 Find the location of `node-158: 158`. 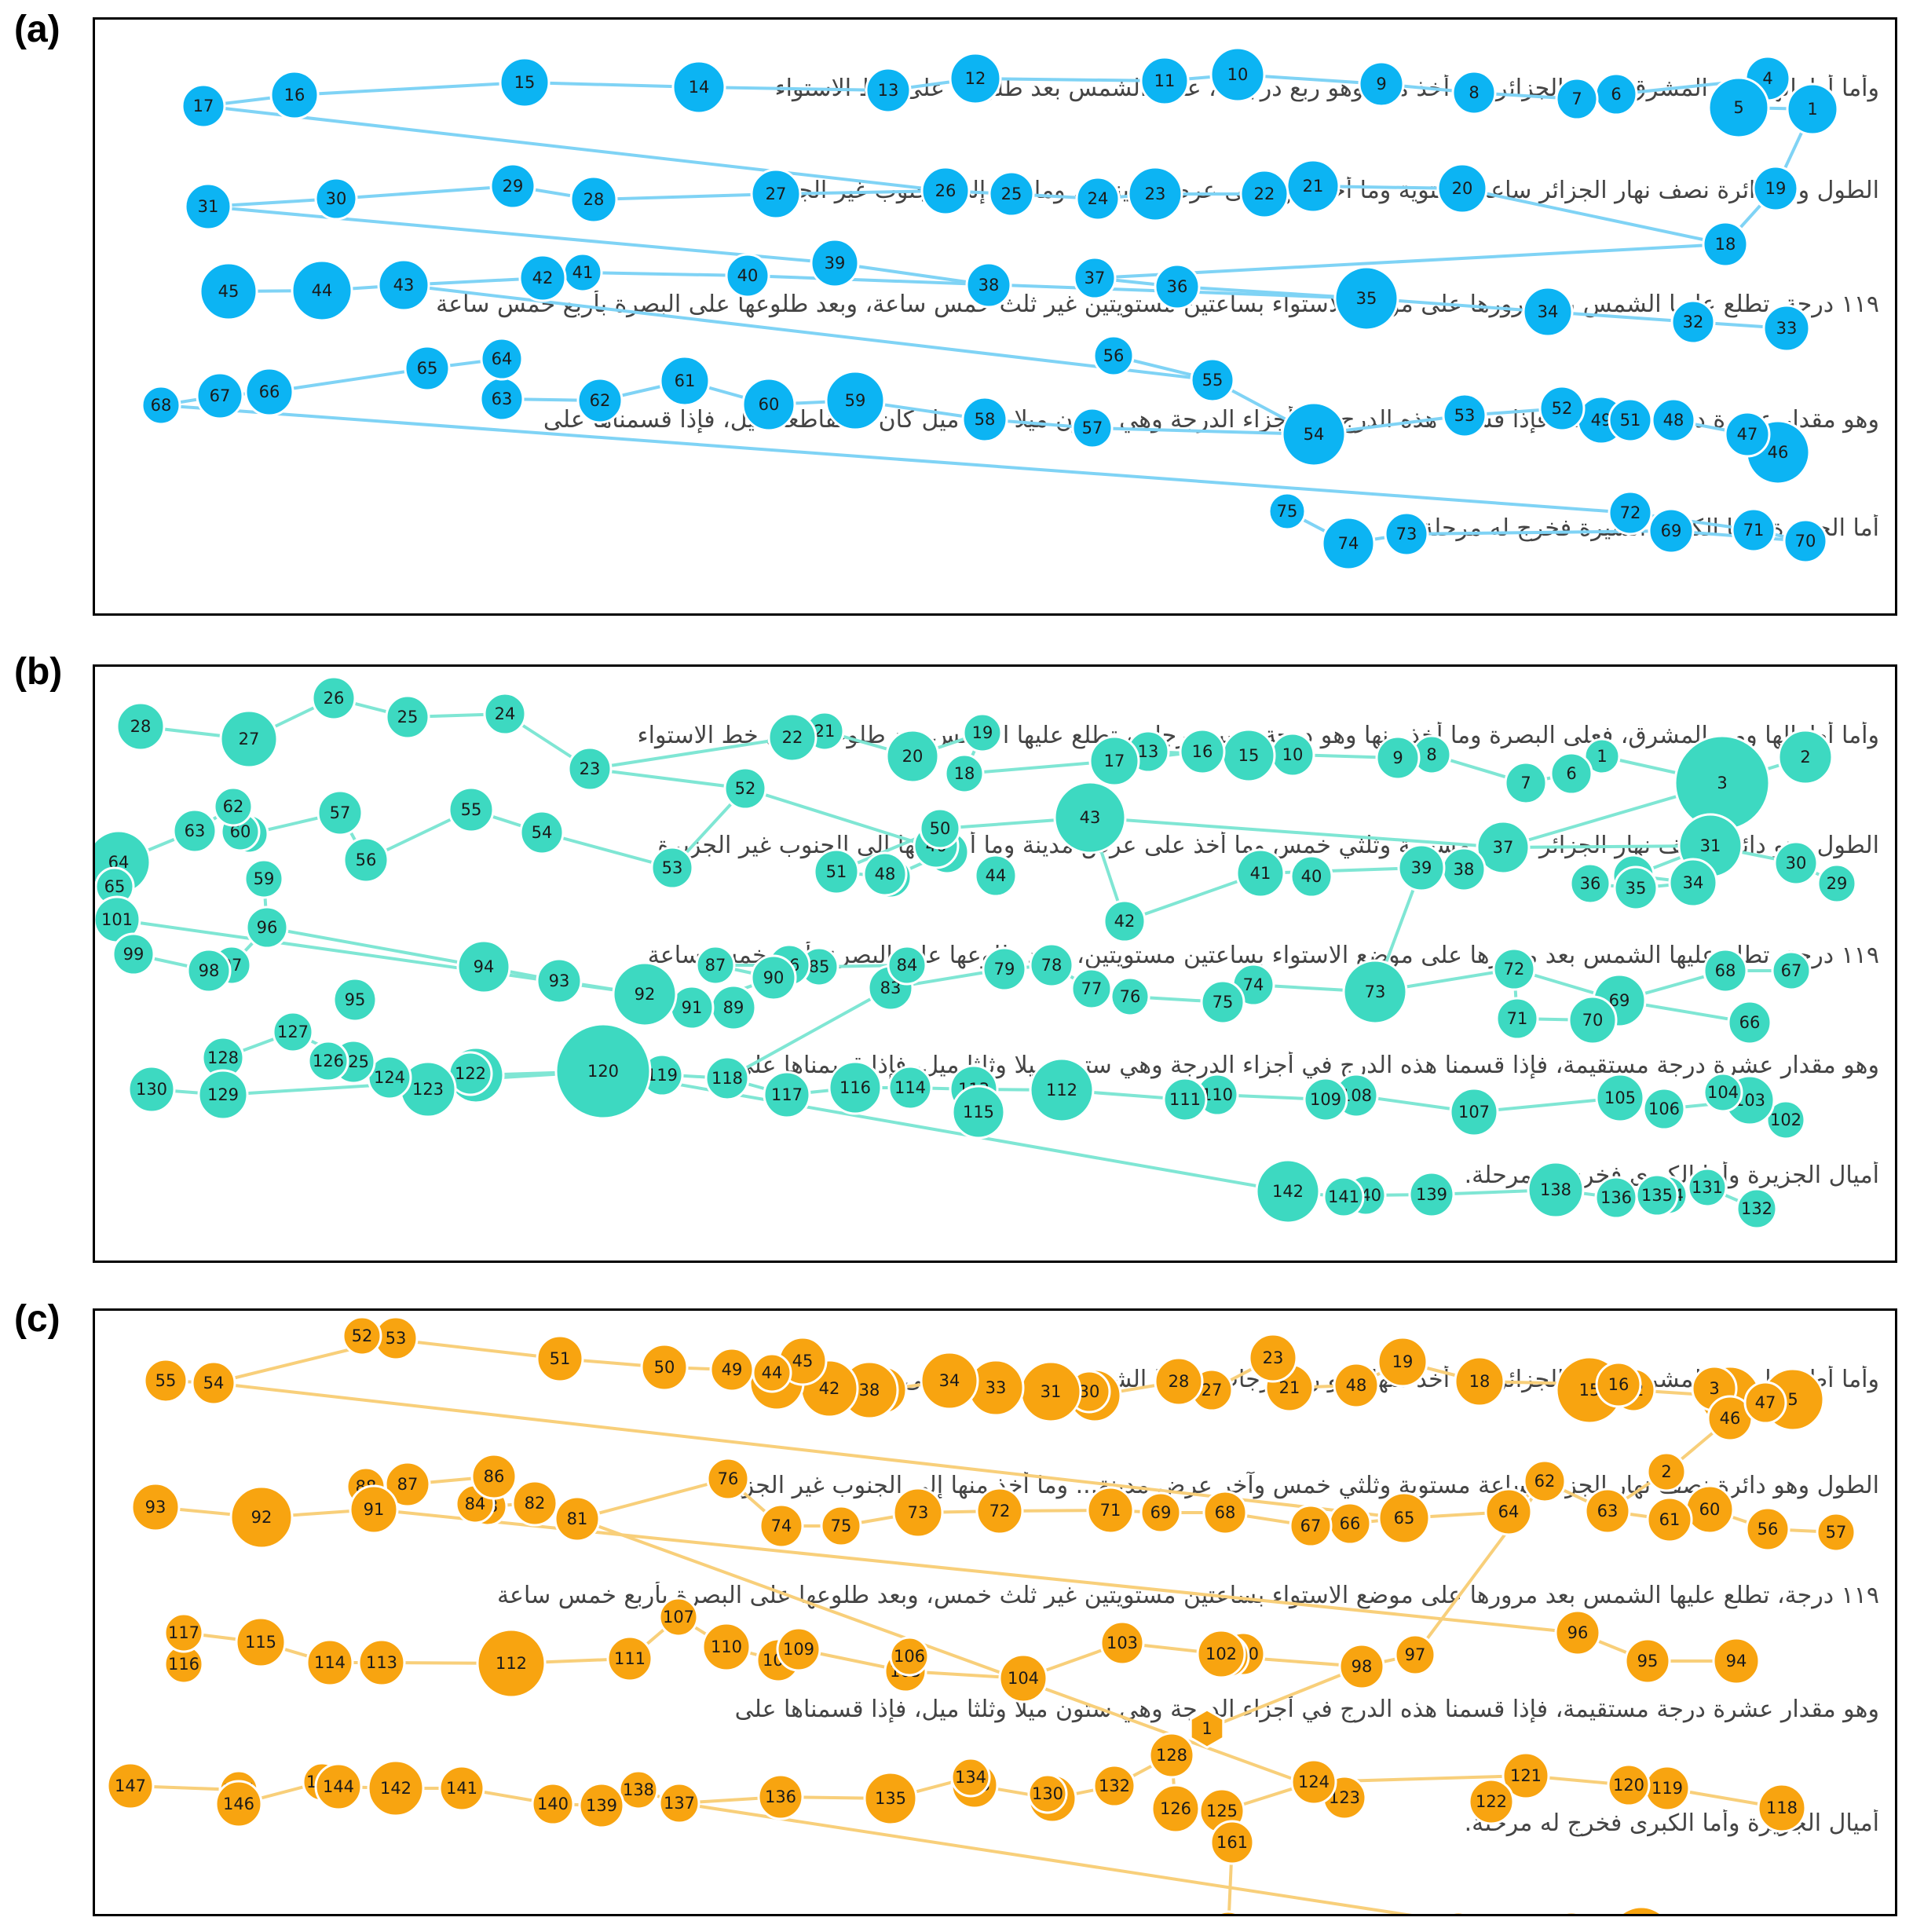

node-158: 158 is located at coordinates (1458, 1913).